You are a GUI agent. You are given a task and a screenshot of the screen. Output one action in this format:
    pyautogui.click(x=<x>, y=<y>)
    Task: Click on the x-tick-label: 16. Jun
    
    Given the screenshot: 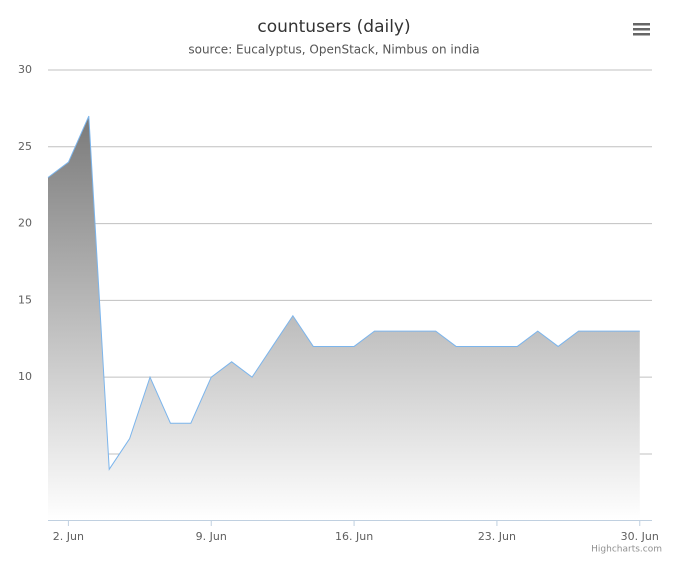 What is the action you would take?
    pyautogui.click(x=354, y=536)
    